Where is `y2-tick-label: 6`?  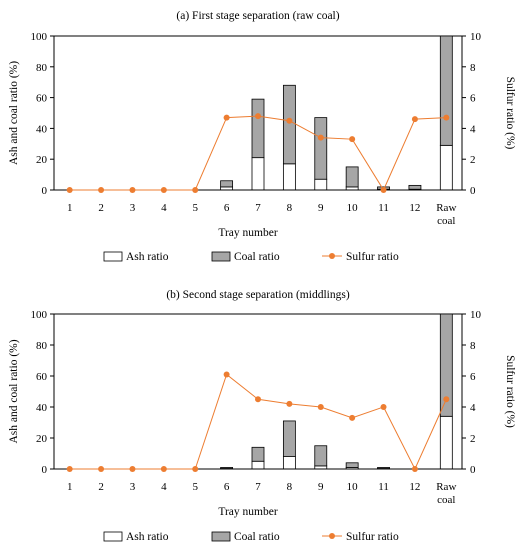 y2-tick-label: 6 is located at coordinates (473, 377).